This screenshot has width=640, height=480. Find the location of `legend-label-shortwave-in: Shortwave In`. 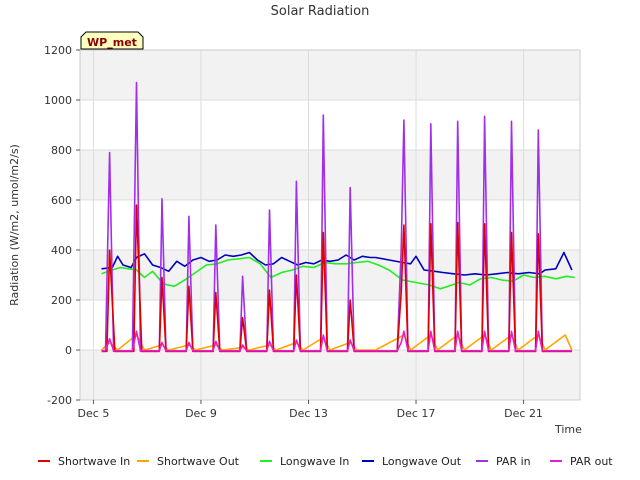

legend-label-shortwave-in: Shortwave In is located at coordinates (94, 461).